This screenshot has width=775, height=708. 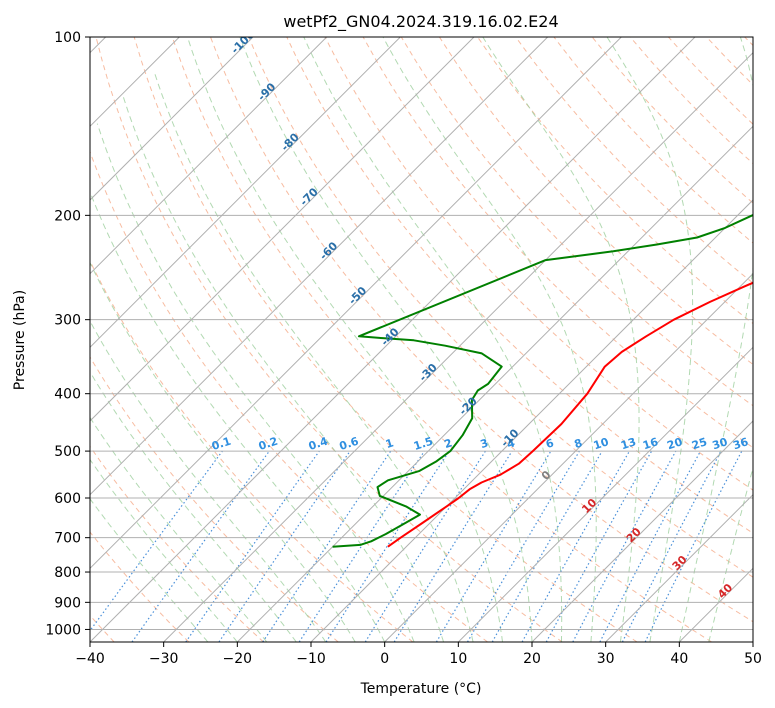 What do you see at coordinates (67, 539) in the screenshot?
I see `y-tick-label: 700` at bounding box center [67, 539].